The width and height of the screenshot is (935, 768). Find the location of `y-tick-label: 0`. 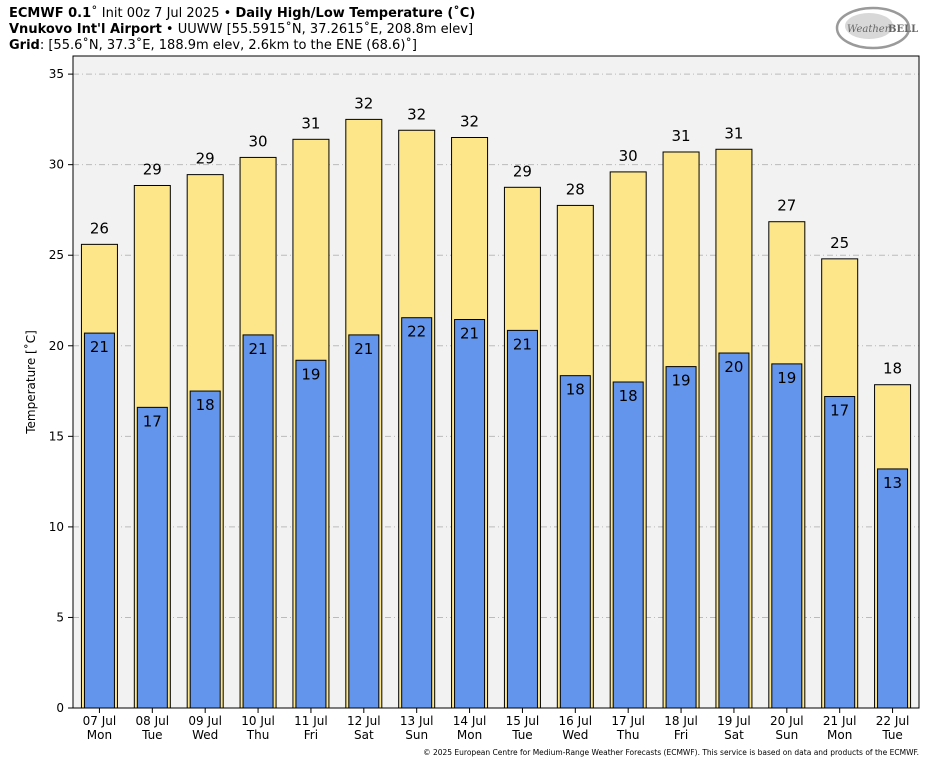

y-tick-label: 0 is located at coordinates (60, 708).